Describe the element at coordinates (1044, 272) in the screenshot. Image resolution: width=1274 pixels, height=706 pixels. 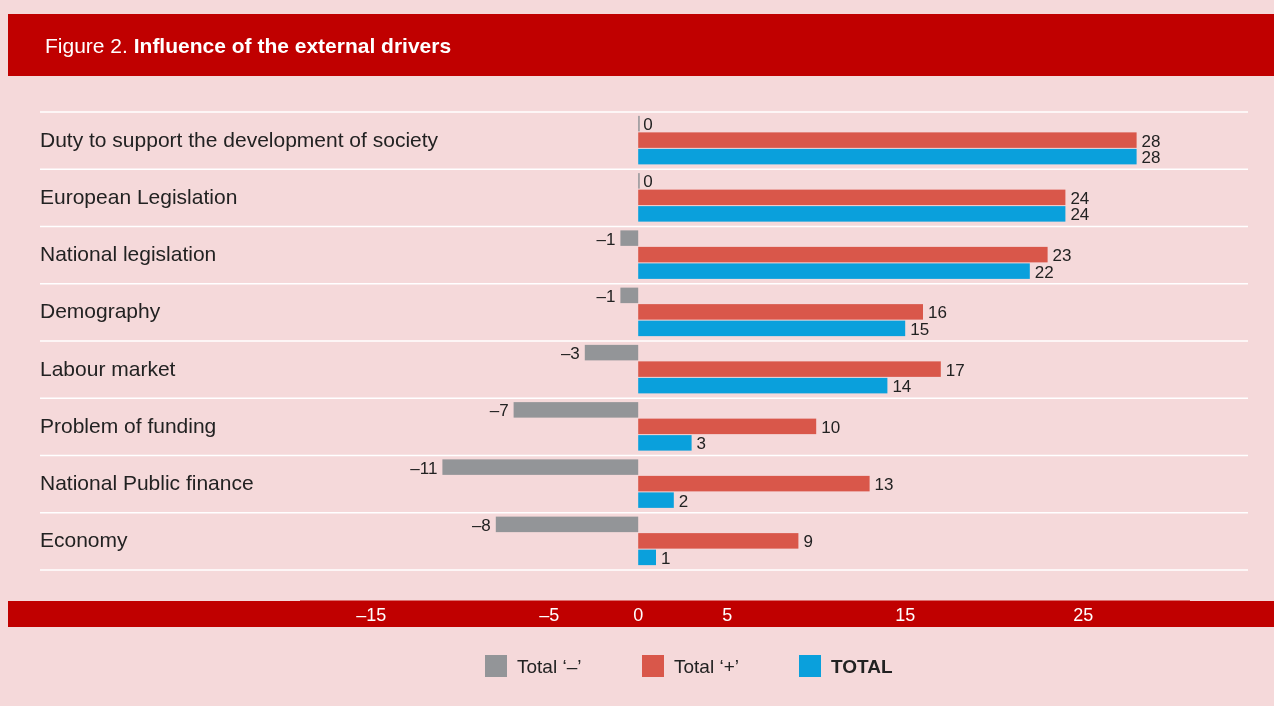
I see `data-label: 22` at that location.